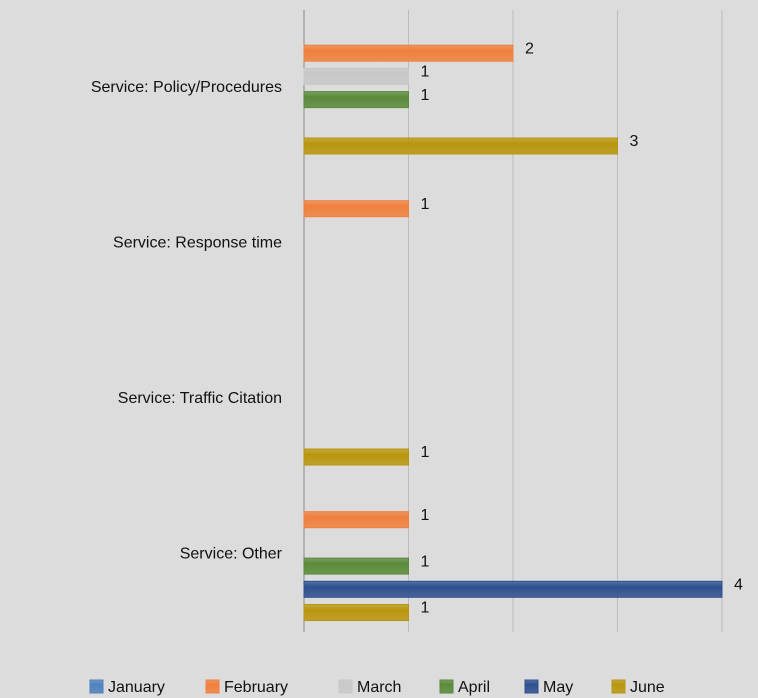 The width and height of the screenshot is (758, 698). Describe the element at coordinates (558, 687) in the screenshot. I see `legend-label: May` at that location.